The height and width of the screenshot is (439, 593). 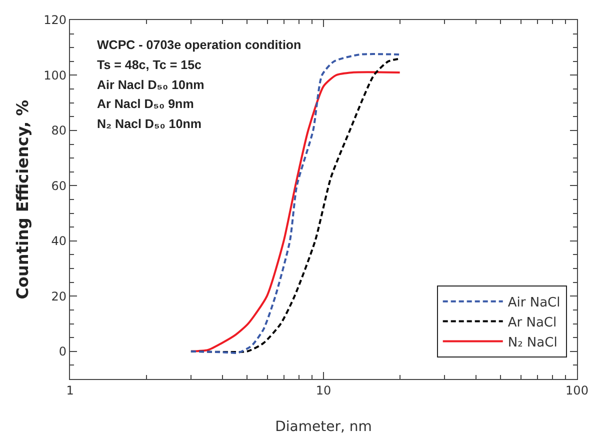 I want to click on legend-label: Air NaCl, so click(x=534, y=302).